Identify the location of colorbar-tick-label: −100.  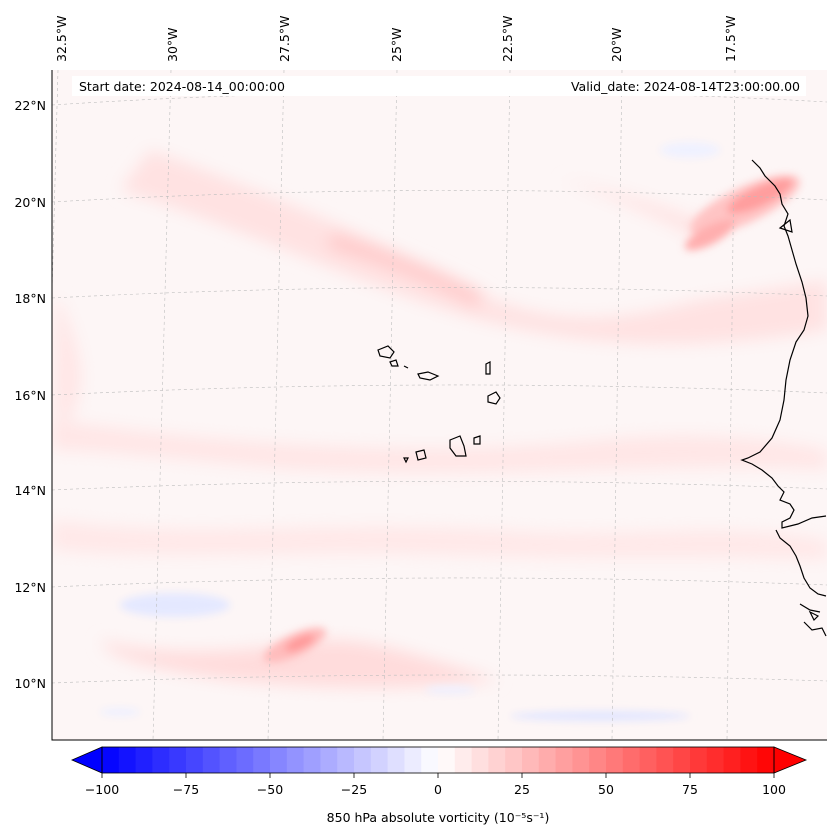
(102, 789).